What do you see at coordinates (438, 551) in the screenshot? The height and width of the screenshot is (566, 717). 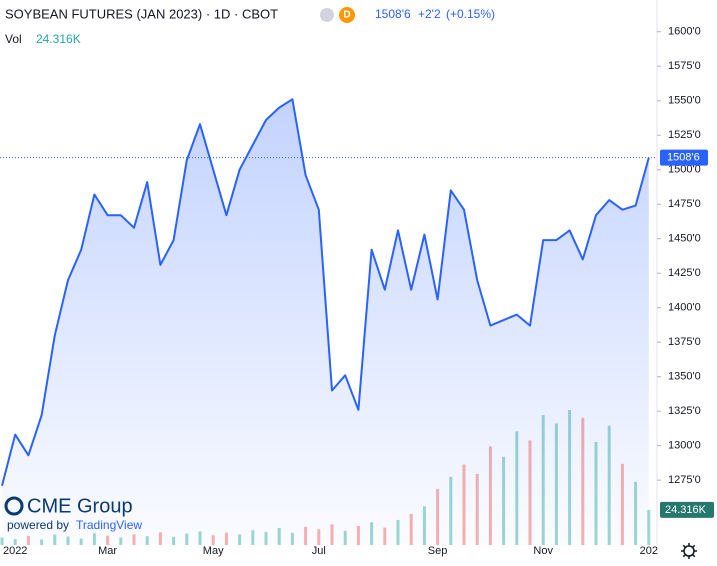 I see `x-tick-label: Sep` at bounding box center [438, 551].